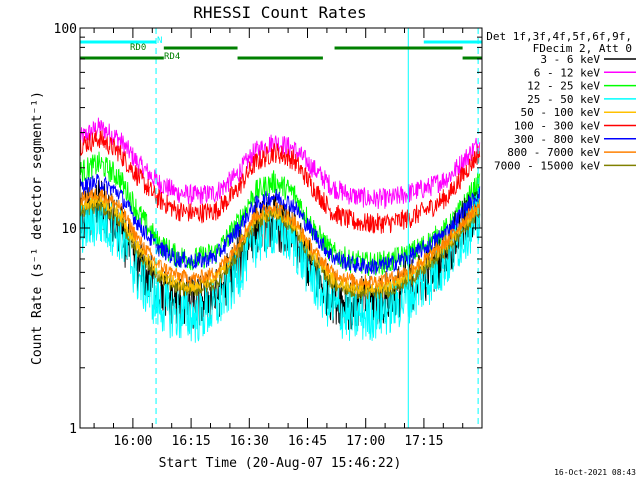  What do you see at coordinates (563, 99) in the screenshot?
I see `legend-label: 25 - 50 keV` at bounding box center [563, 99].